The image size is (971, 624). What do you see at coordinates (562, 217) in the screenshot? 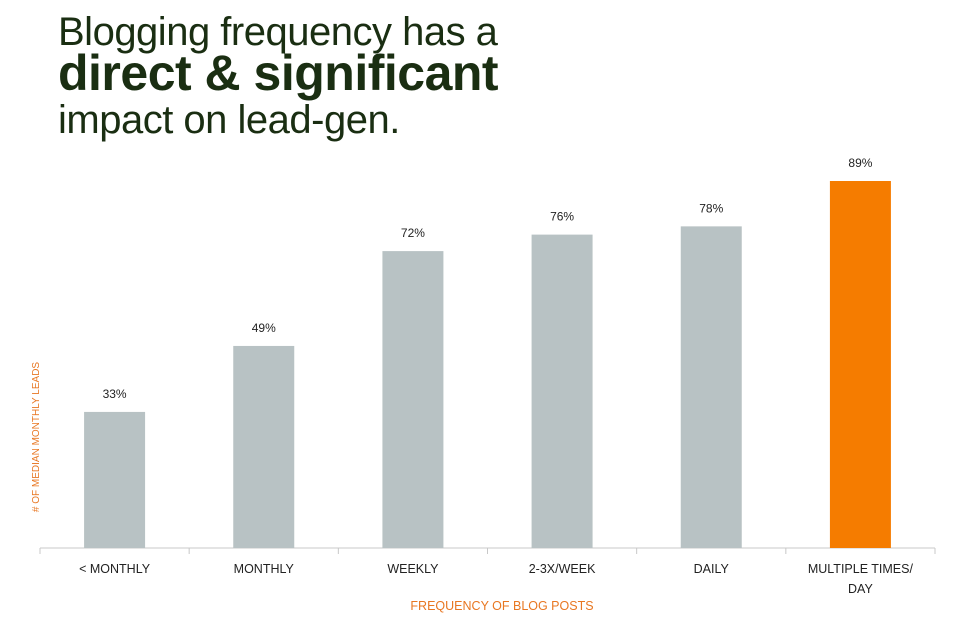
I see `value-label-3: 76%` at bounding box center [562, 217].